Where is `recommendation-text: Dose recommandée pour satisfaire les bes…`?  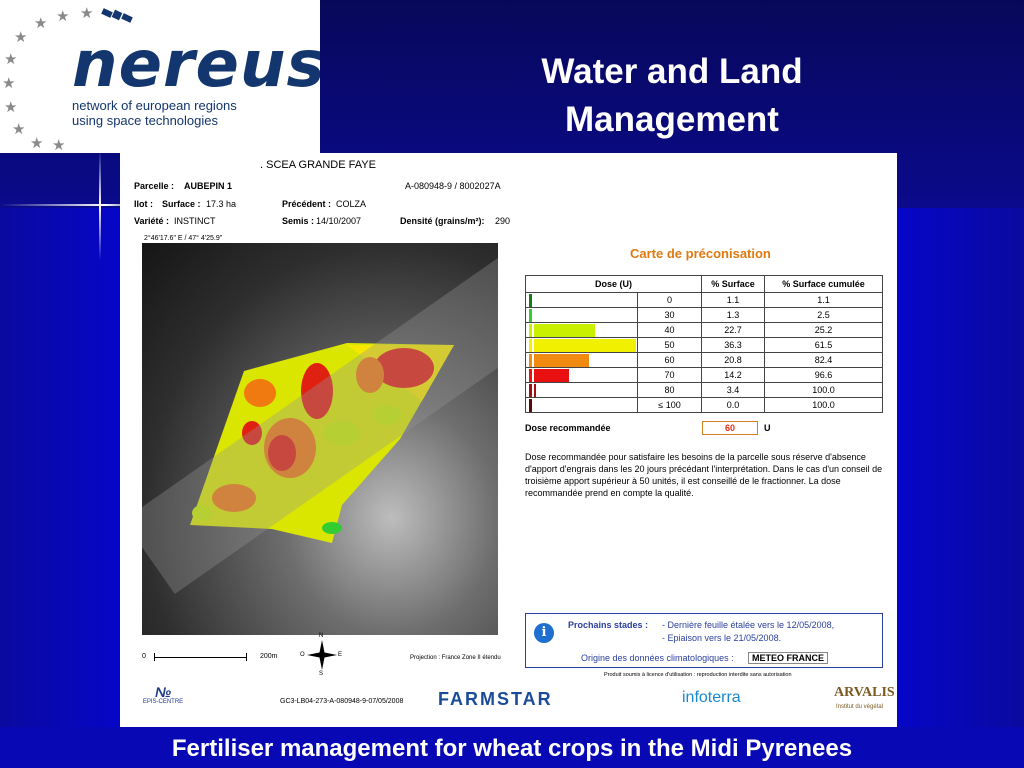
recommendation-text: Dose recommandée pour satisfaire les bes… is located at coordinates (704, 475).